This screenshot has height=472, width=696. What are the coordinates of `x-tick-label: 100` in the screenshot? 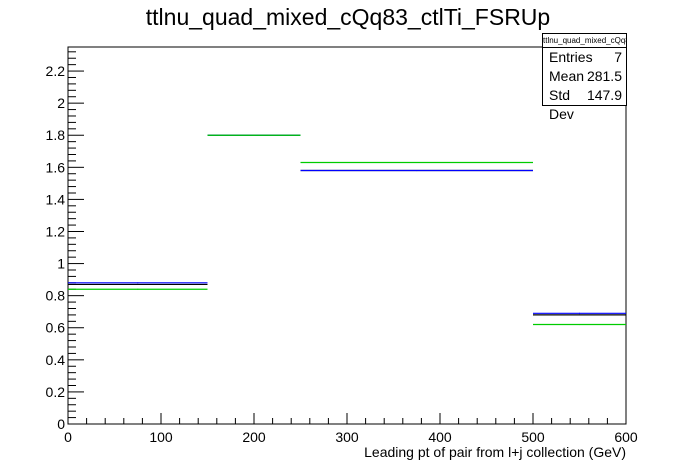 It's located at (161, 437).